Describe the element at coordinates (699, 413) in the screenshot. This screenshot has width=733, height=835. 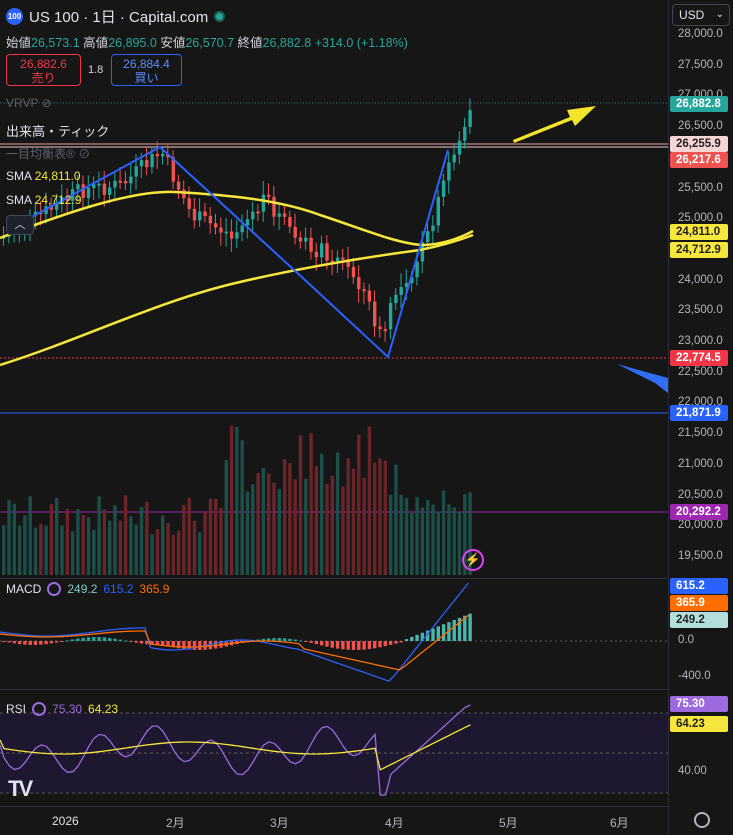
I see `horizontal-line-tag: 21,871.9` at that location.